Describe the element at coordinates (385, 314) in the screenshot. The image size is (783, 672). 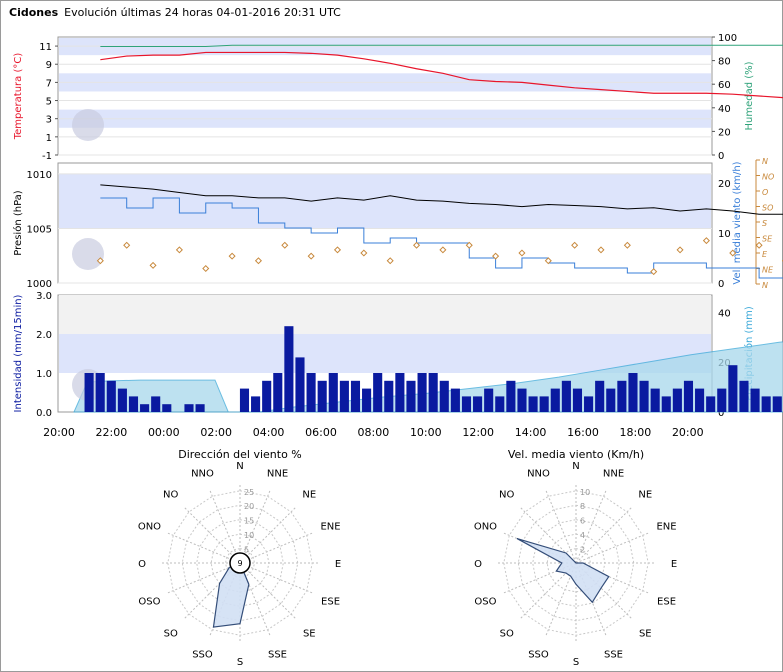
I see `band` at that location.